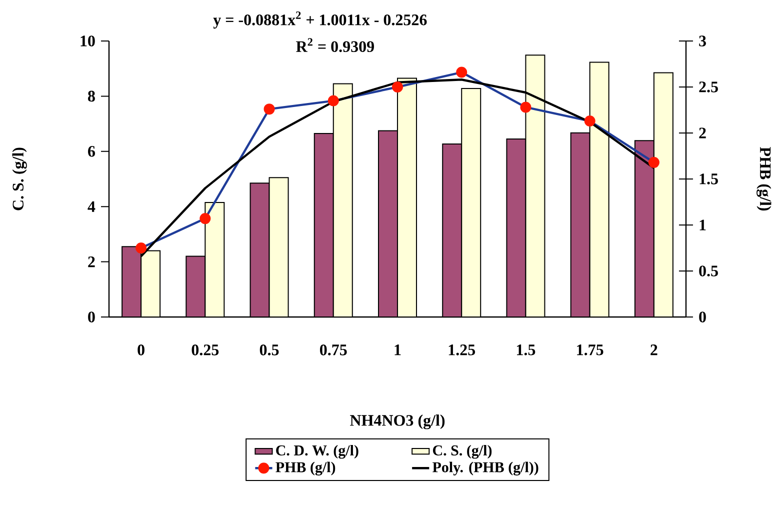 The height and width of the screenshot is (516, 780). What do you see at coordinates (397, 422) in the screenshot?
I see `x-axis-title: NH4NO3 (g/l)` at bounding box center [397, 422].